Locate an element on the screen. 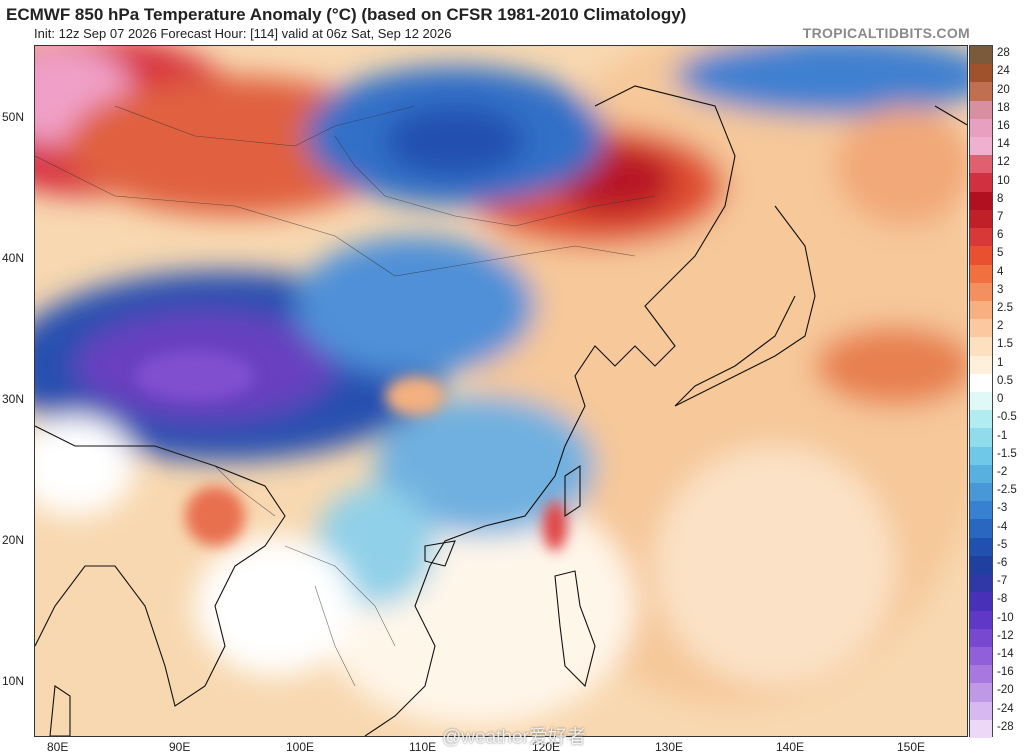 This screenshot has height=756, width=1024. lon-label-150e: 150E is located at coordinates (911, 747).